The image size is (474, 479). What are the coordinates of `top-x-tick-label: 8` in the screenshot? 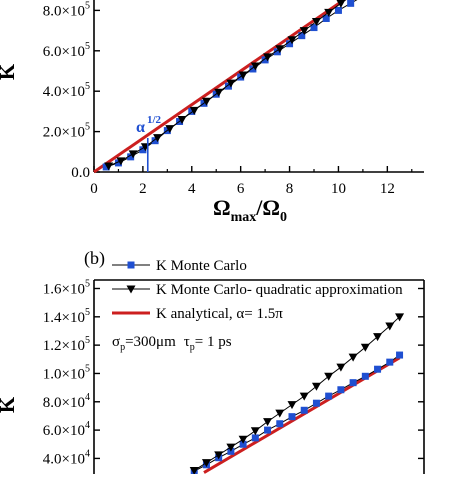 It's located at (290, 189).